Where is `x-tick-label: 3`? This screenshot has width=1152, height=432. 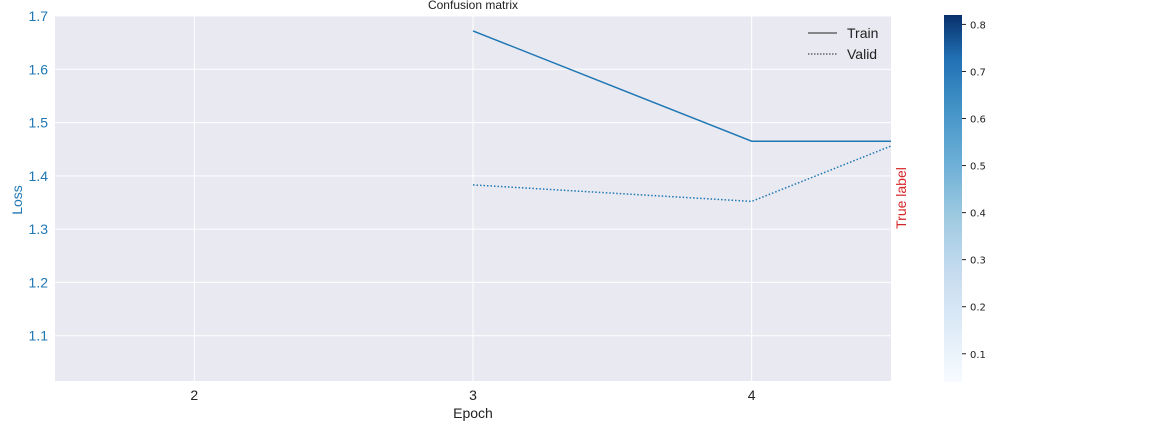 x-tick-label: 3 is located at coordinates (473, 395).